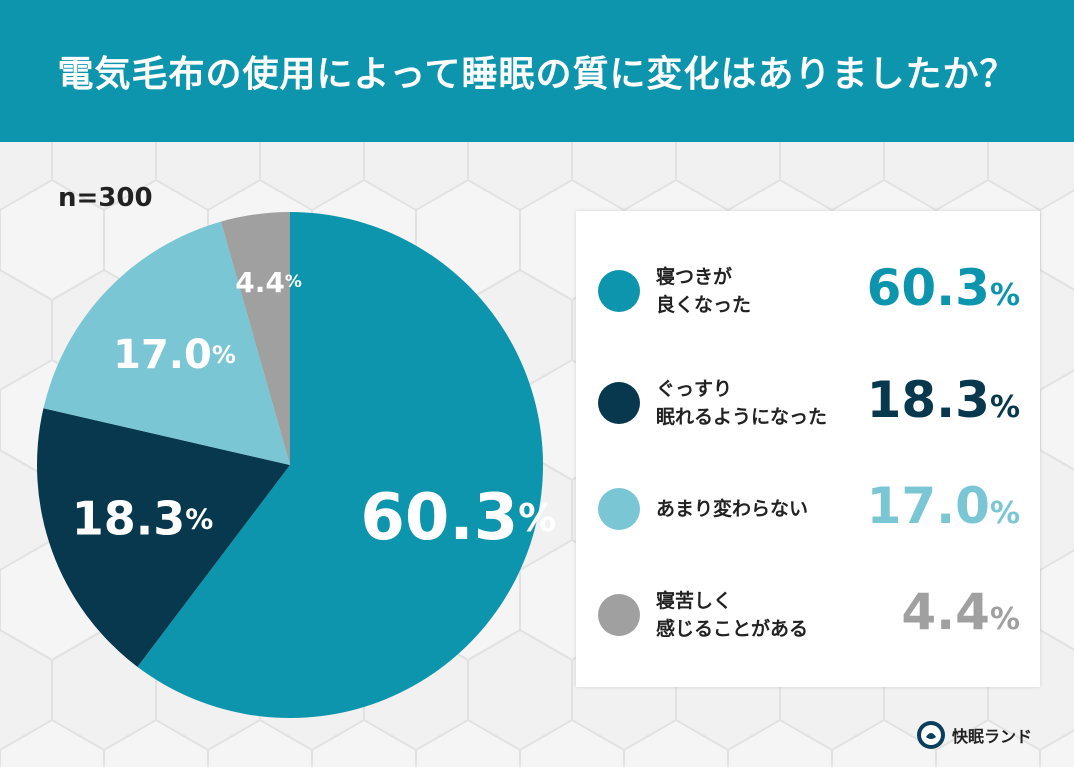 Image resolution: width=1074 pixels, height=767 pixels. I want to click on legend-label: 寝つきが 良くなった, so click(704, 291).